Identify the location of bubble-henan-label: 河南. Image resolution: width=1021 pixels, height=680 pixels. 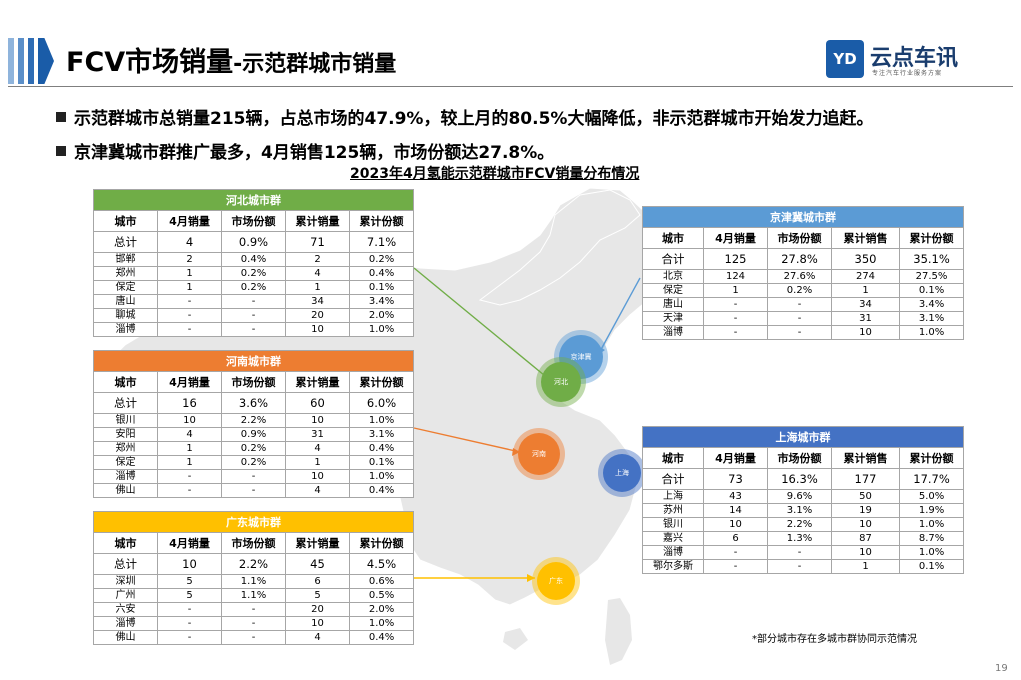
(539, 454).